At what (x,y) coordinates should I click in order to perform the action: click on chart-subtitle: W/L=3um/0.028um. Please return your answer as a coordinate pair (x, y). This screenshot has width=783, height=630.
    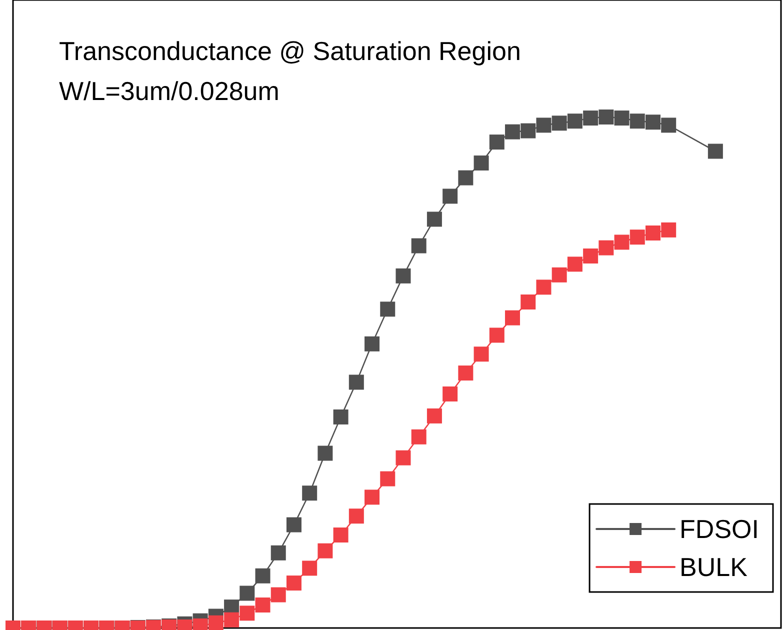
    Looking at the image, I should click on (169, 91).